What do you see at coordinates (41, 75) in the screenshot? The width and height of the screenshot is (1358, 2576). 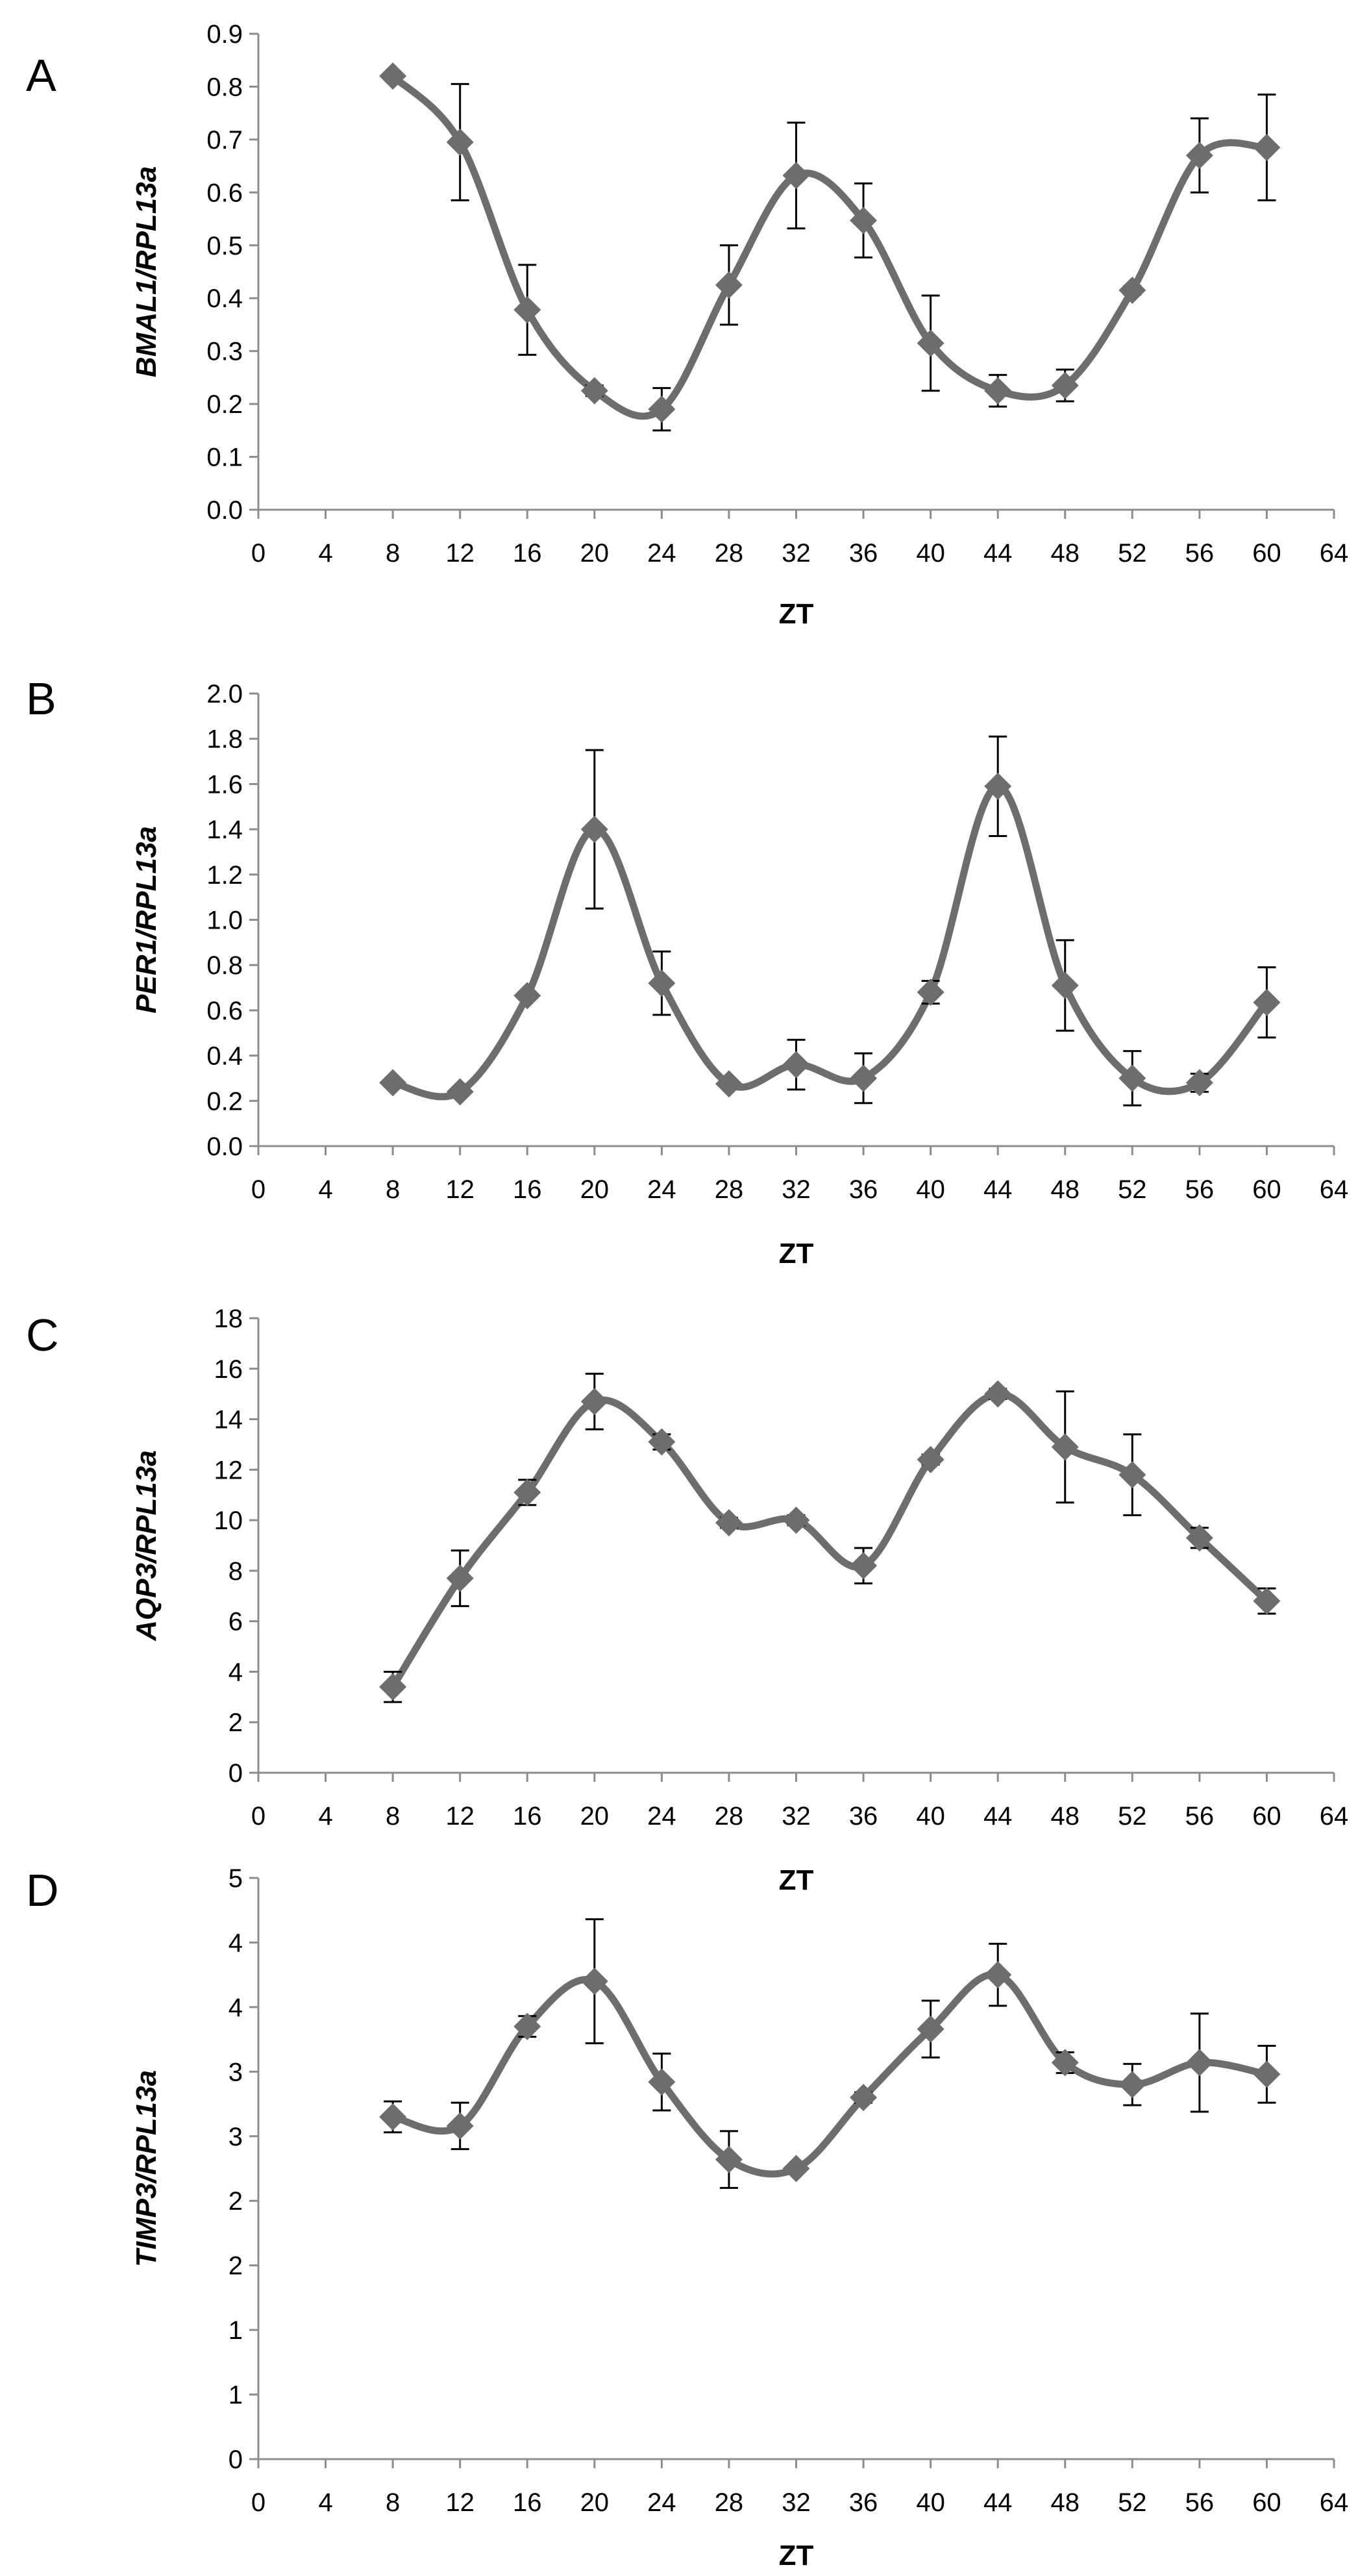 I see `panel-letter-a: A` at bounding box center [41, 75].